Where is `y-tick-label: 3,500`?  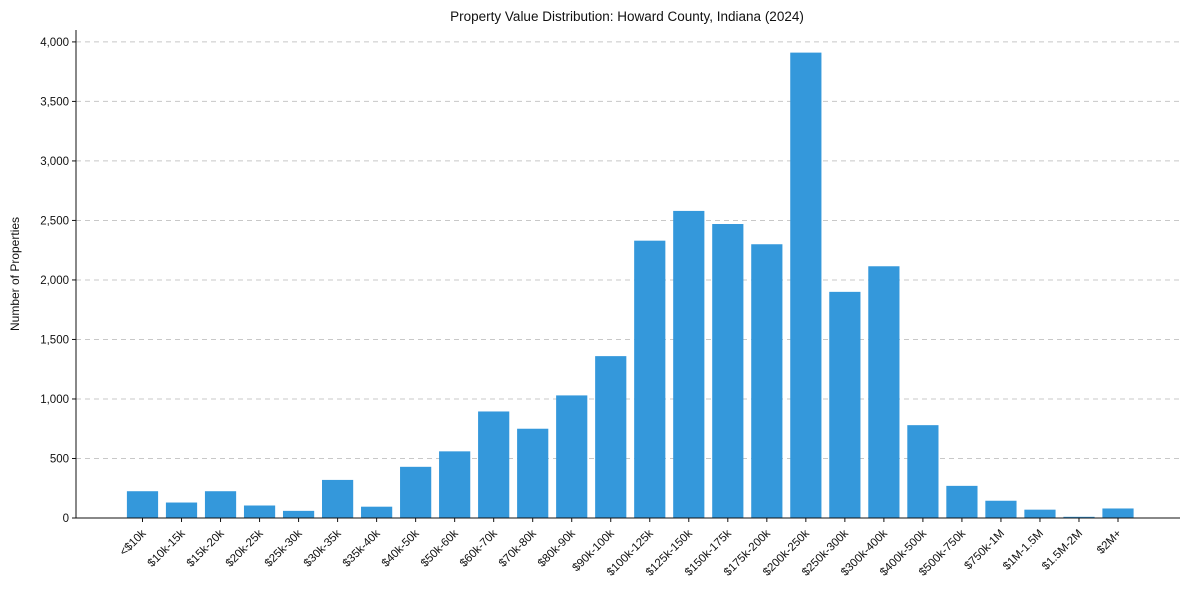
y-tick-label: 3,500 is located at coordinates (54, 102).